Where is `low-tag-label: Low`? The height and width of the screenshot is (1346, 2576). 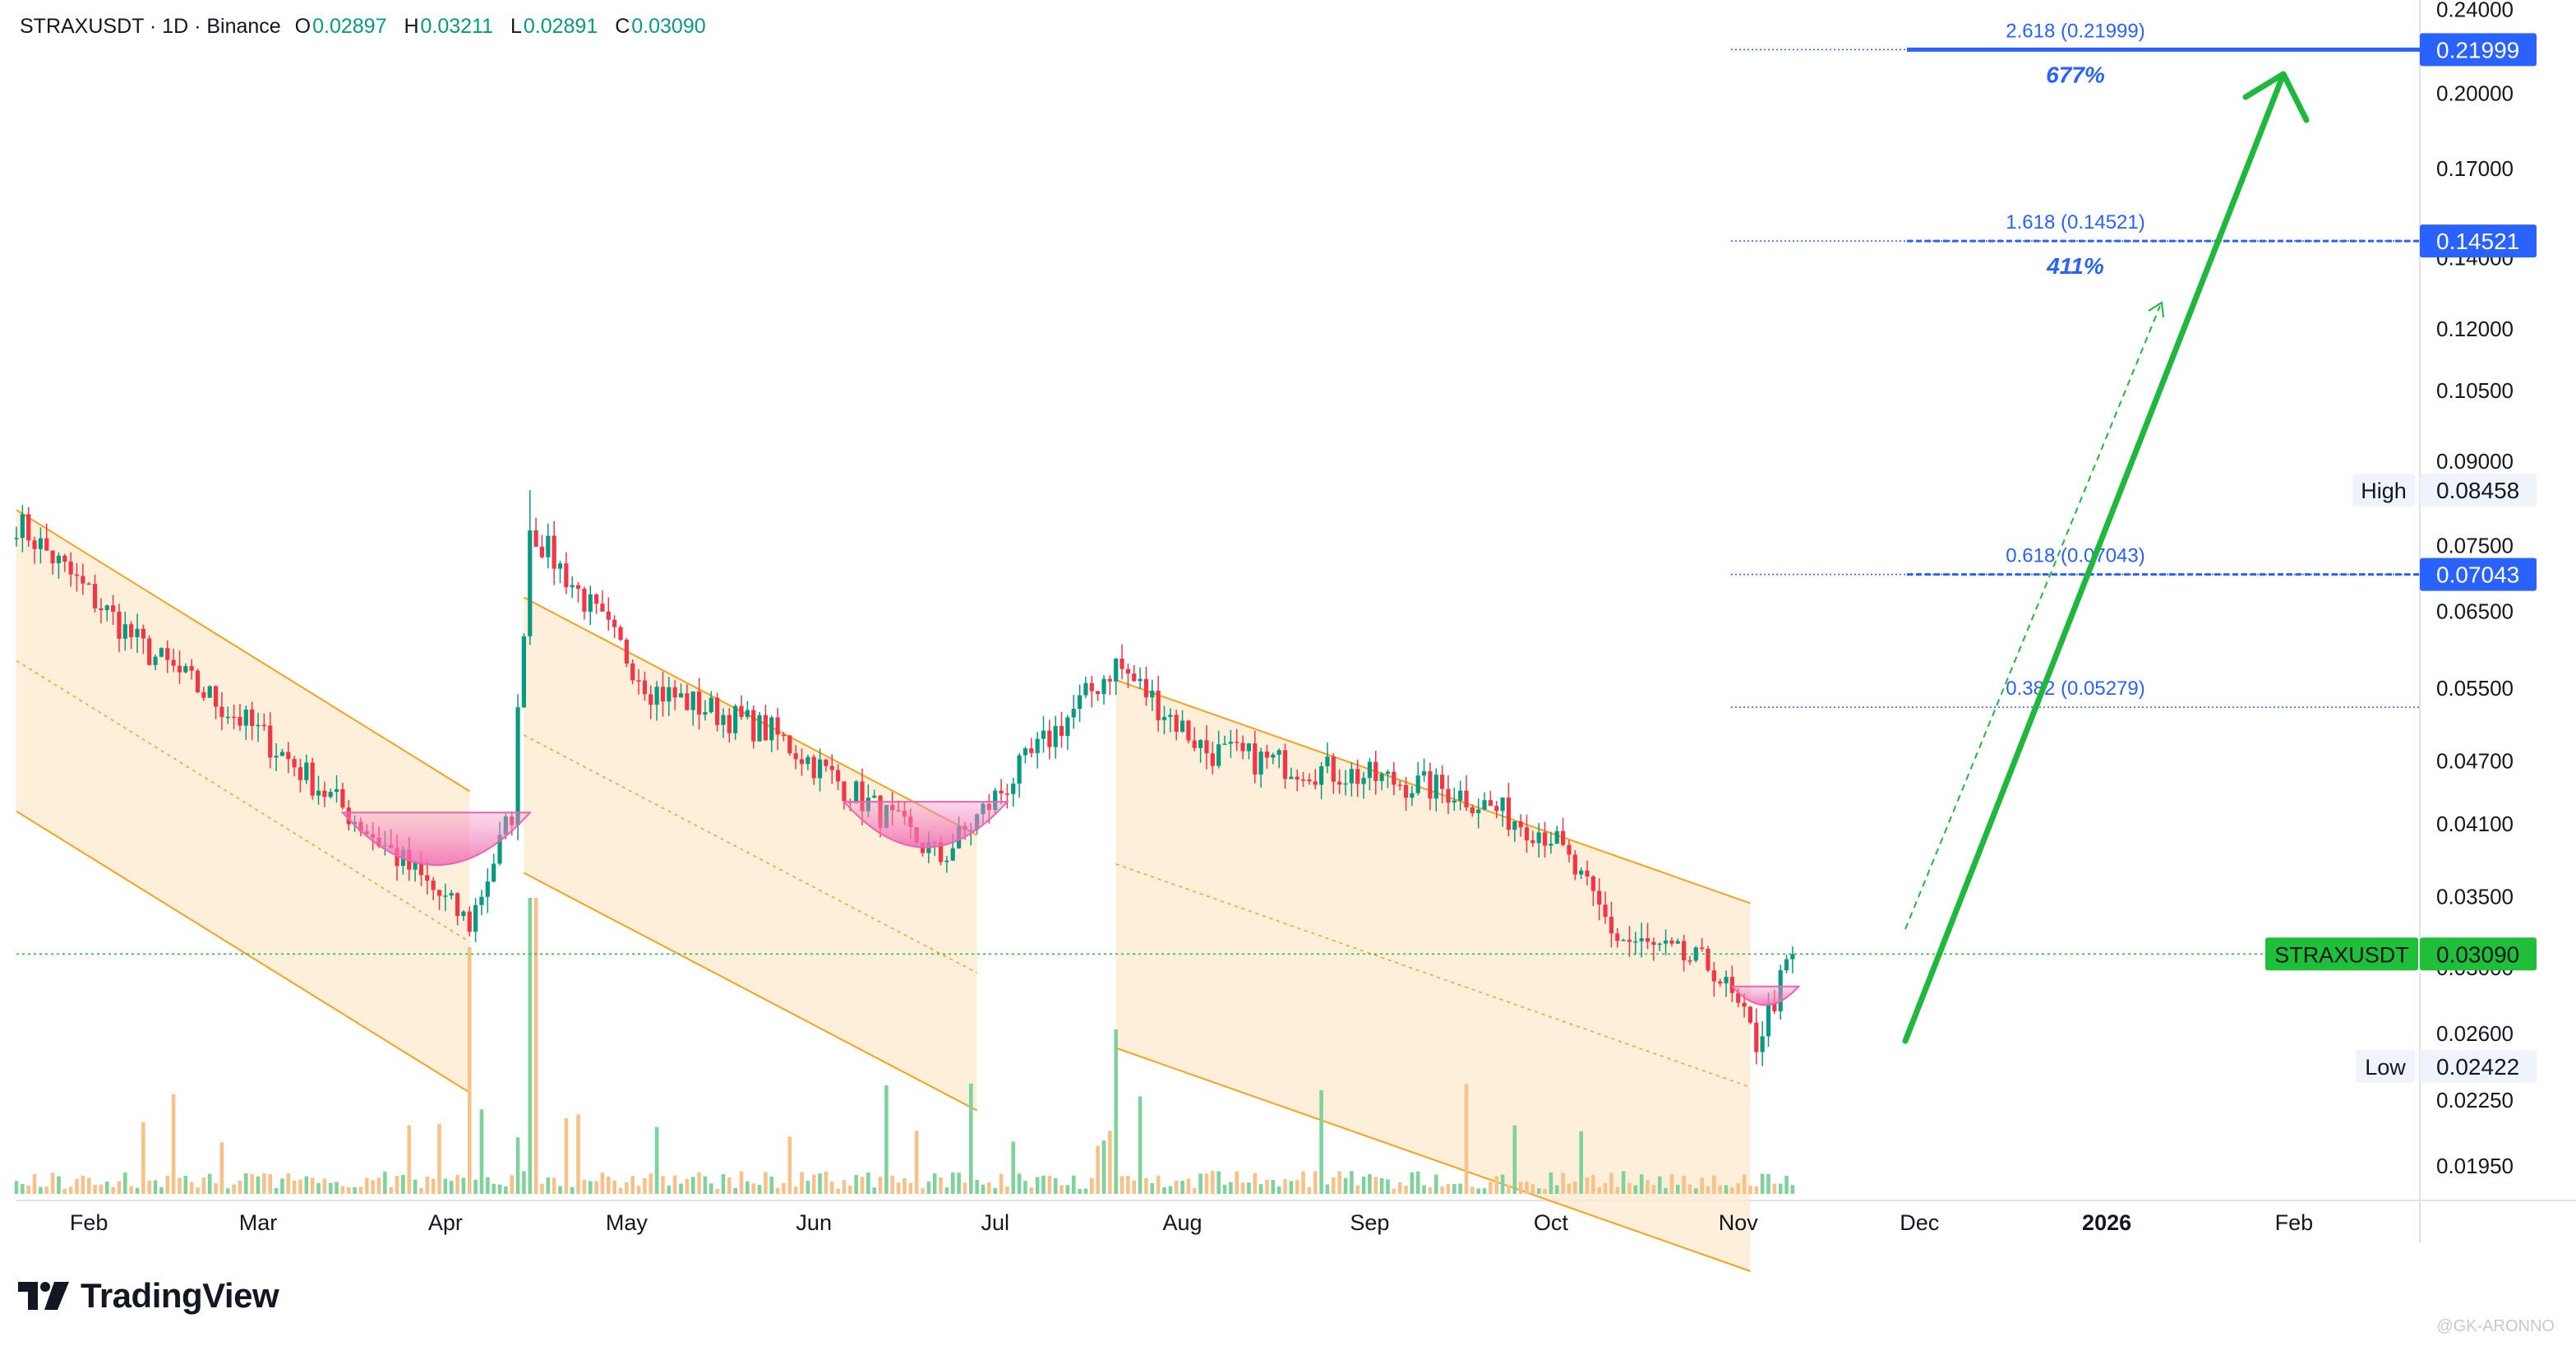
low-tag-label: Low is located at coordinates (2386, 1067).